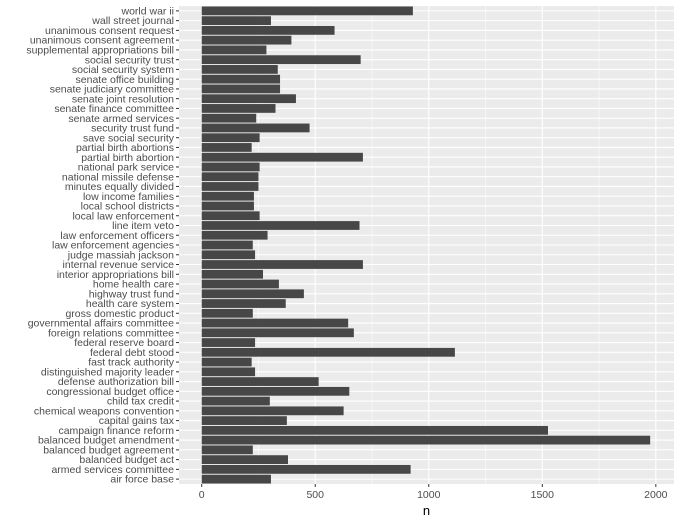  I want to click on x-tick-label: 500, so click(315, 495).